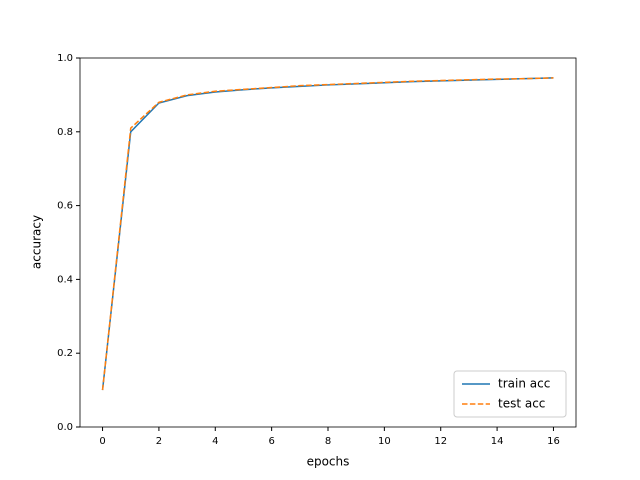 Image resolution: width=640 pixels, height=480 pixels. What do you see at coordinates (521, 404) in the screenshot?
I see `legend-label: test acc` at bounding box center [521, 404].